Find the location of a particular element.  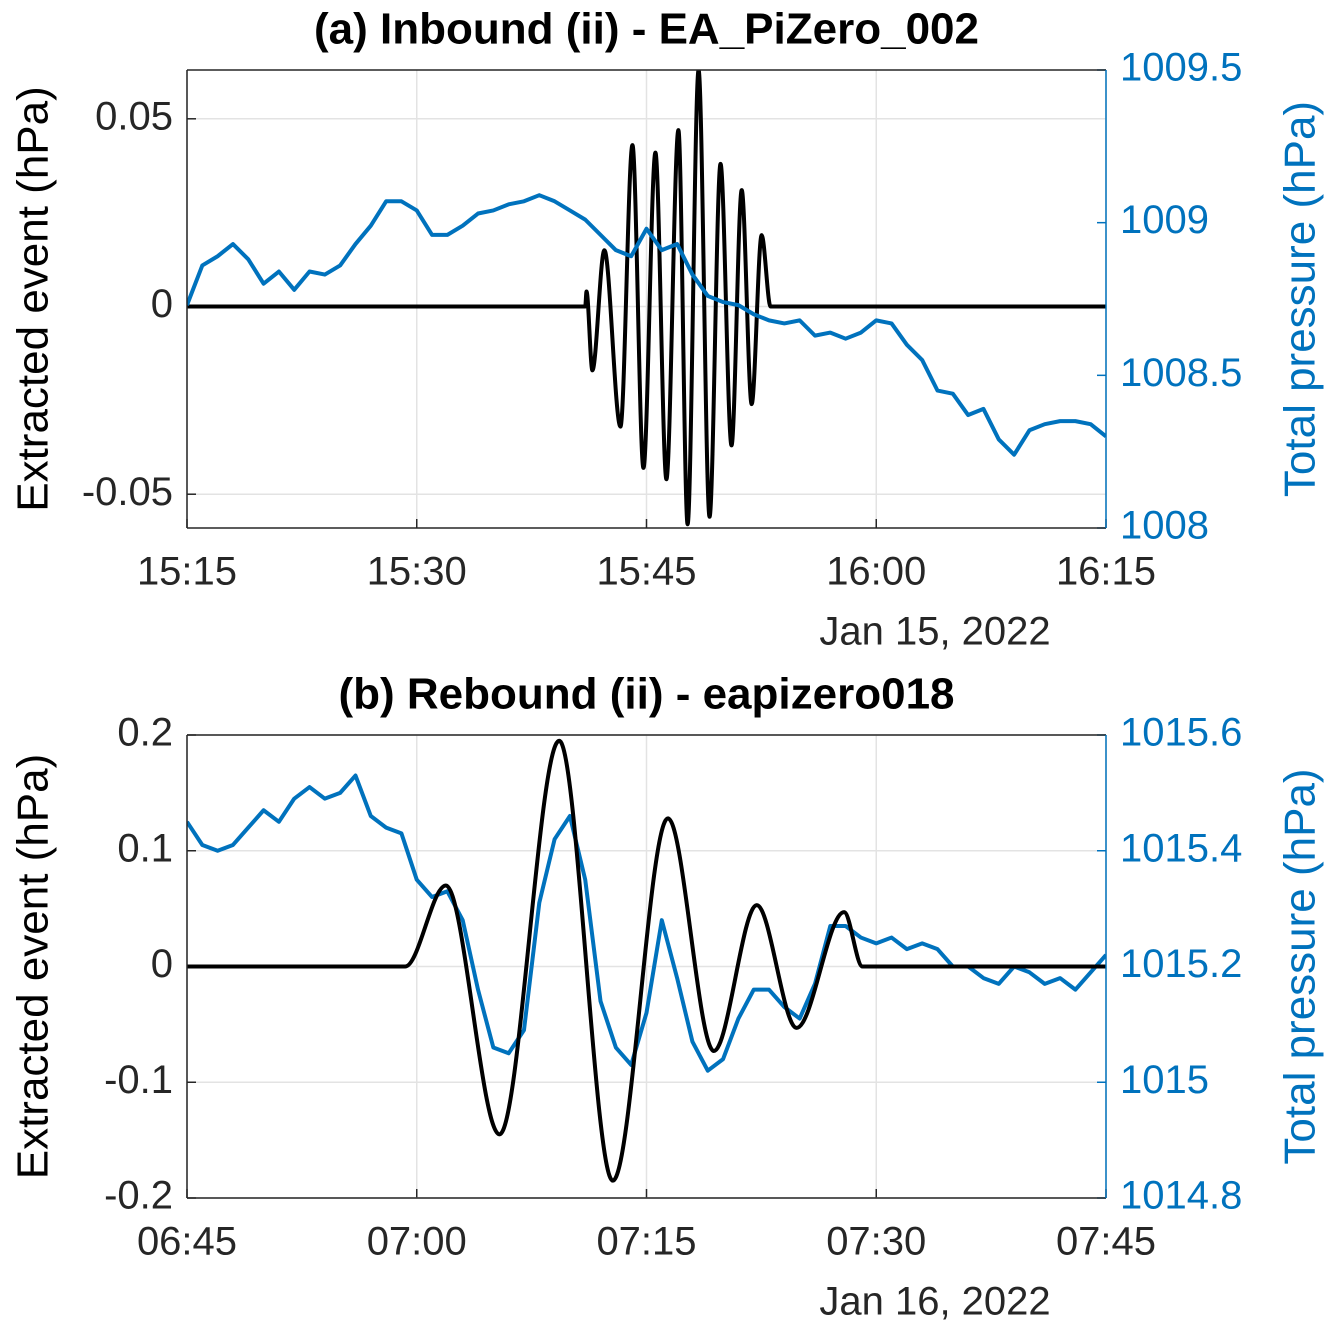

x-tick-label: 16:15 is located at coordinates (1106, 572).